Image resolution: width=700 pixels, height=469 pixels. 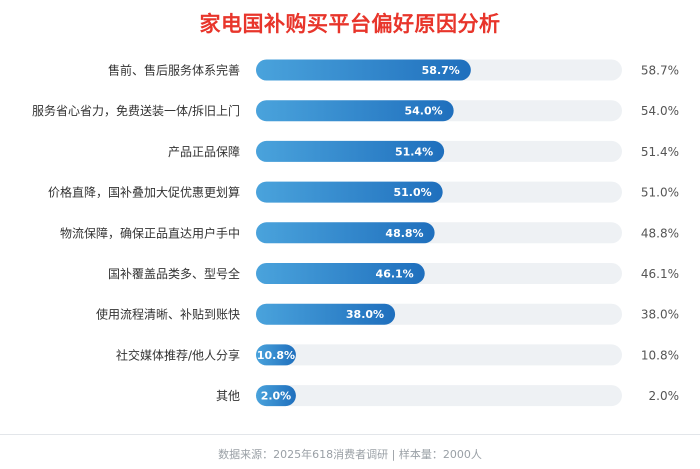 I want to click on bar-data-label: 54.0%, so click(x=423, y=111).